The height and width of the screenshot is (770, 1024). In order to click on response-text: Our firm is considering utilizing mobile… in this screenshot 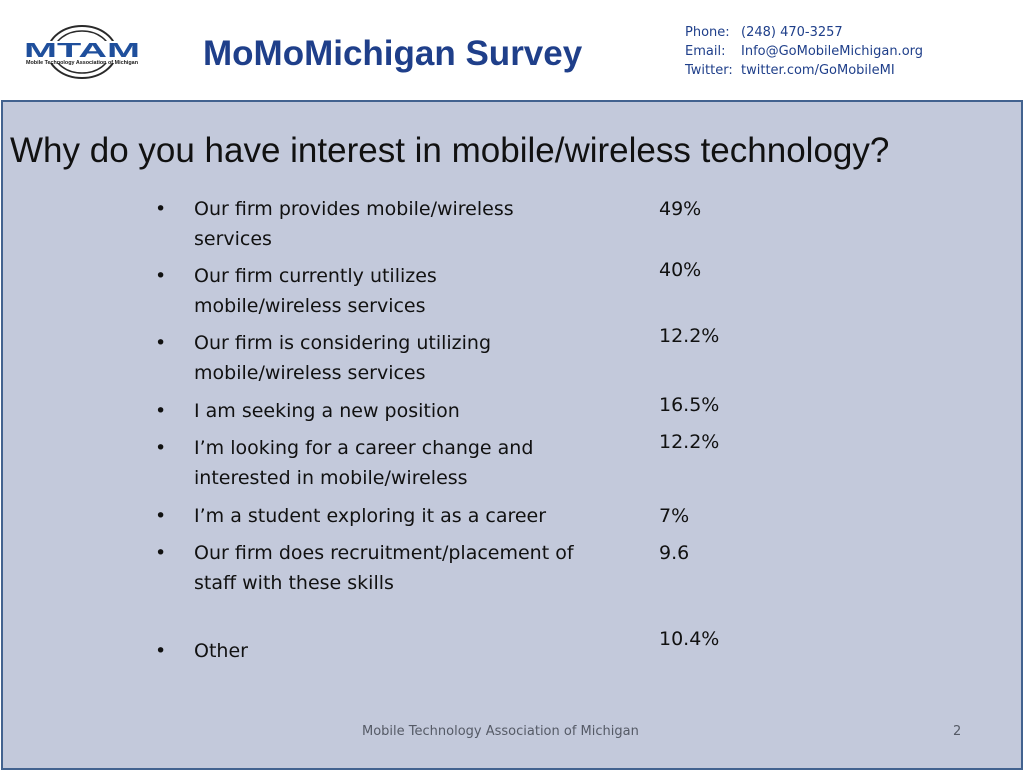, I will do `click(343, 358)`.